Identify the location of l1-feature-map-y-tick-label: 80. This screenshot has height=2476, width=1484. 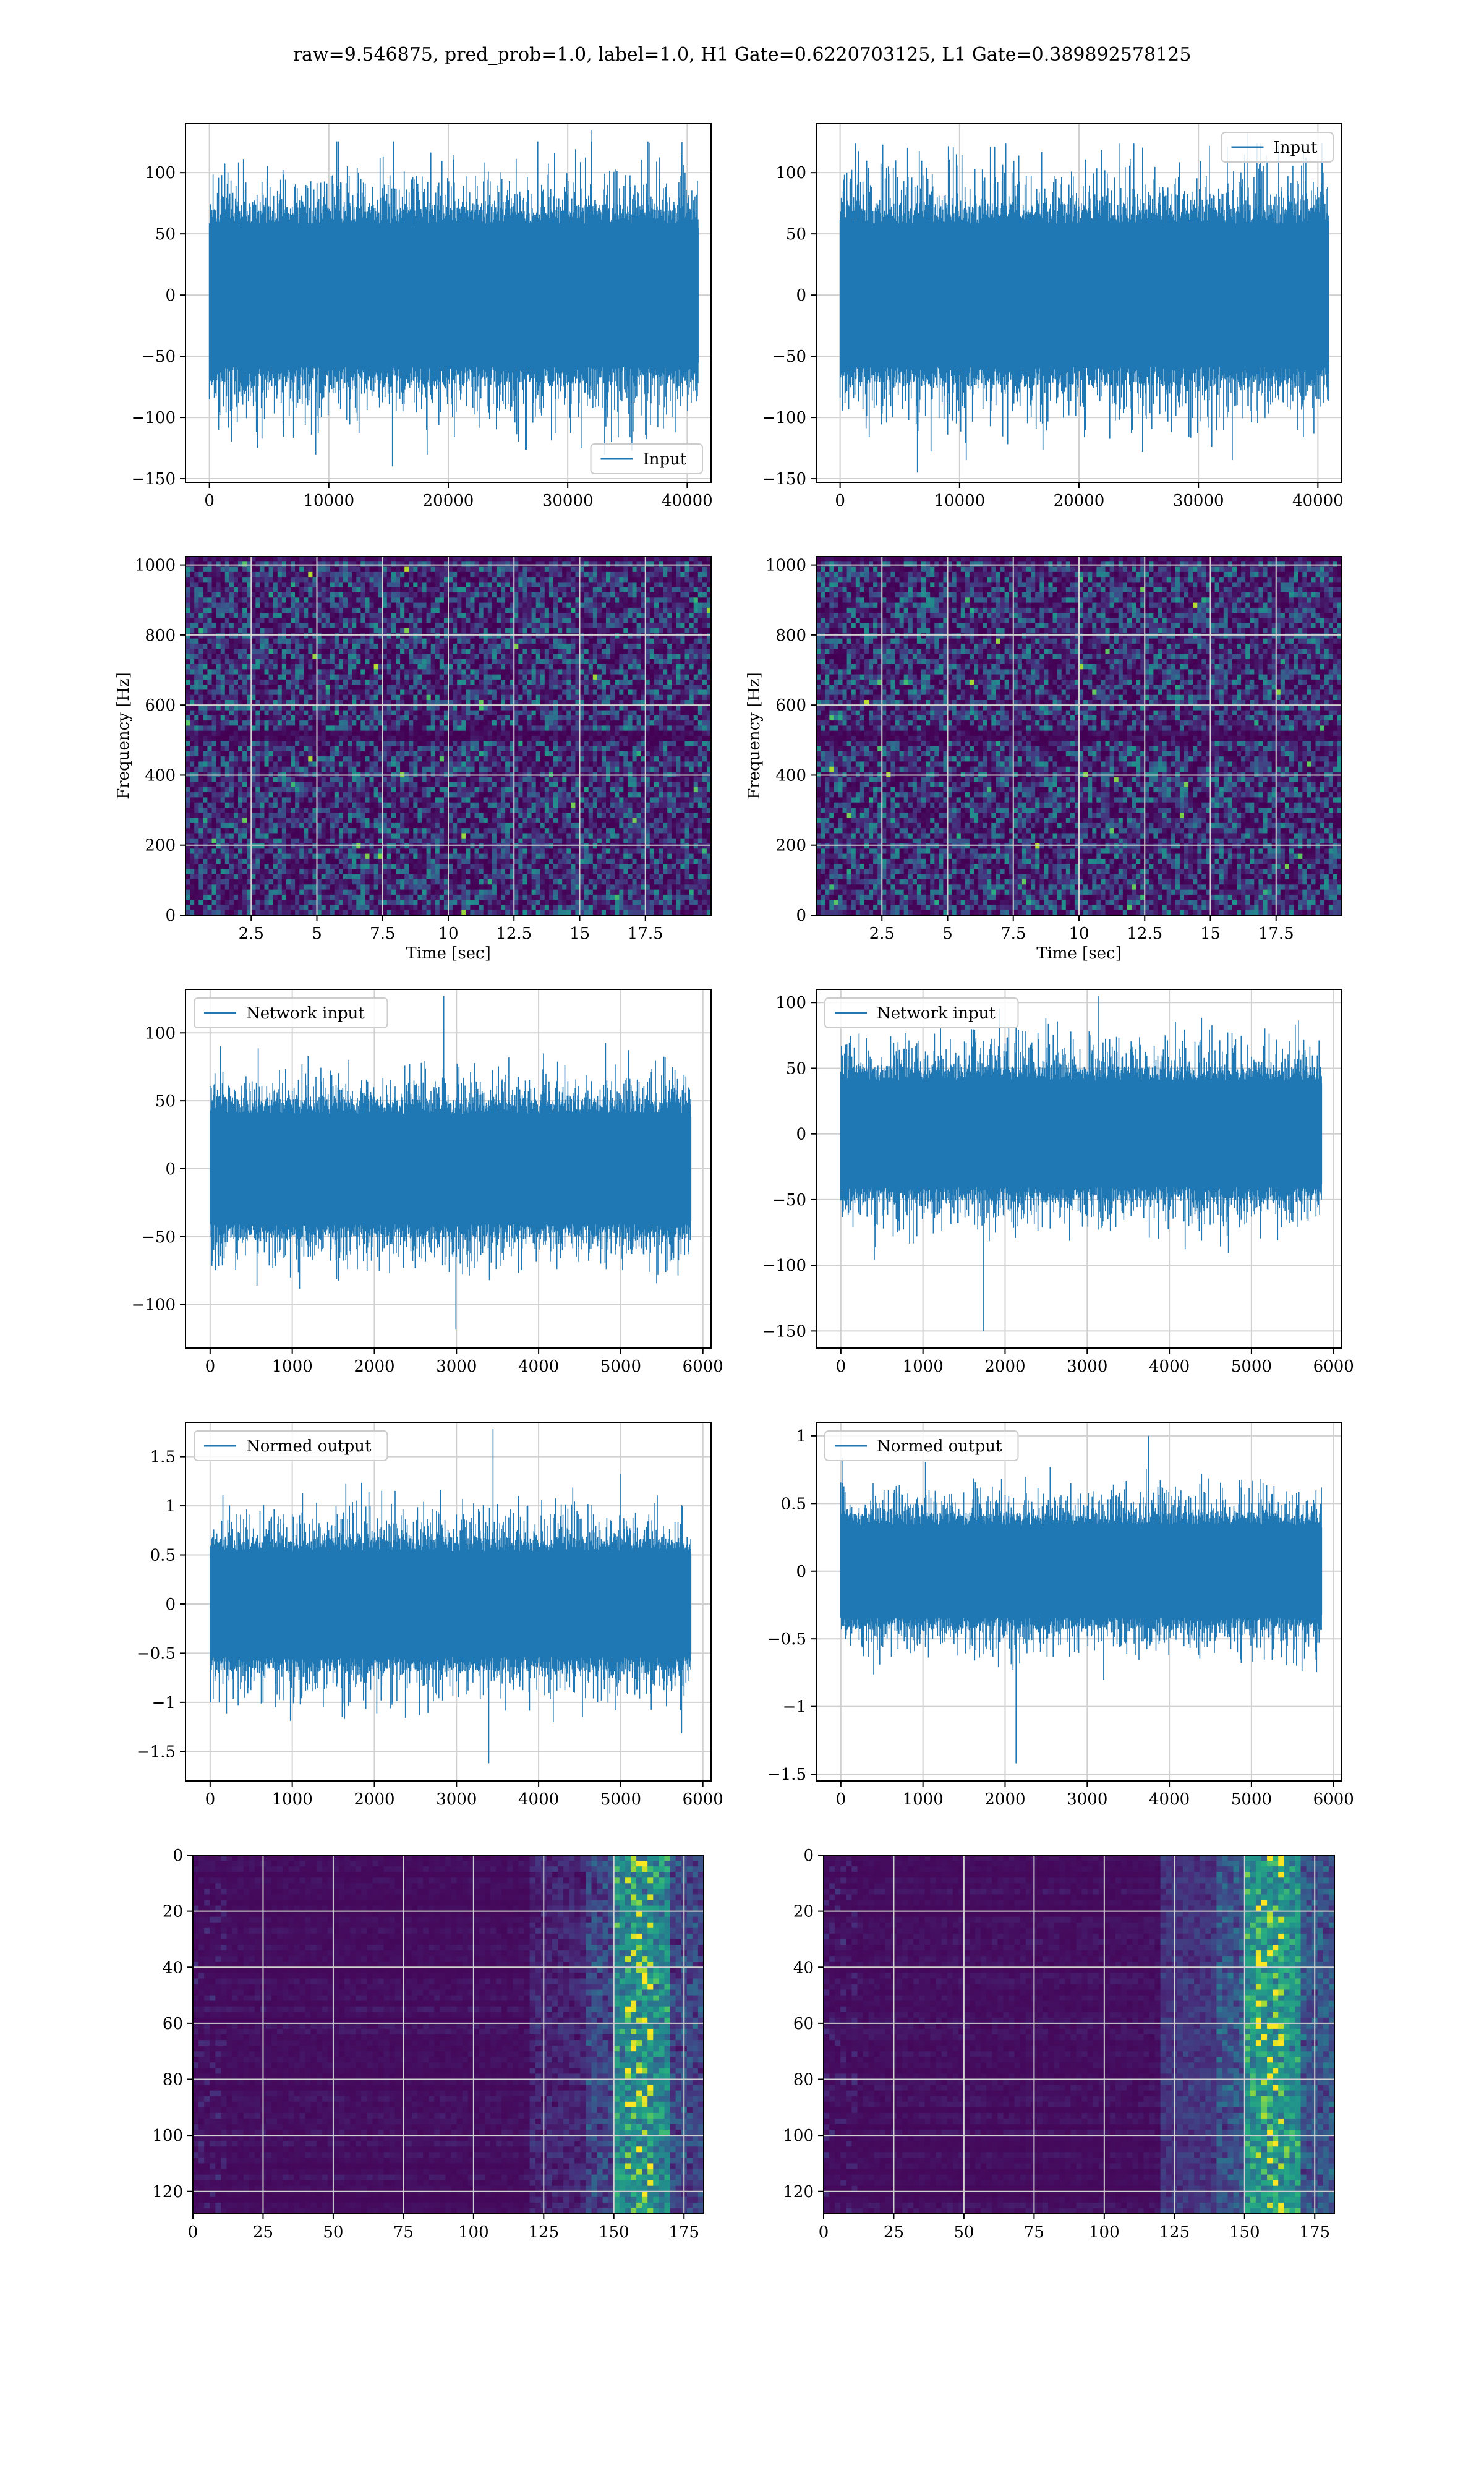
(803, 2080).